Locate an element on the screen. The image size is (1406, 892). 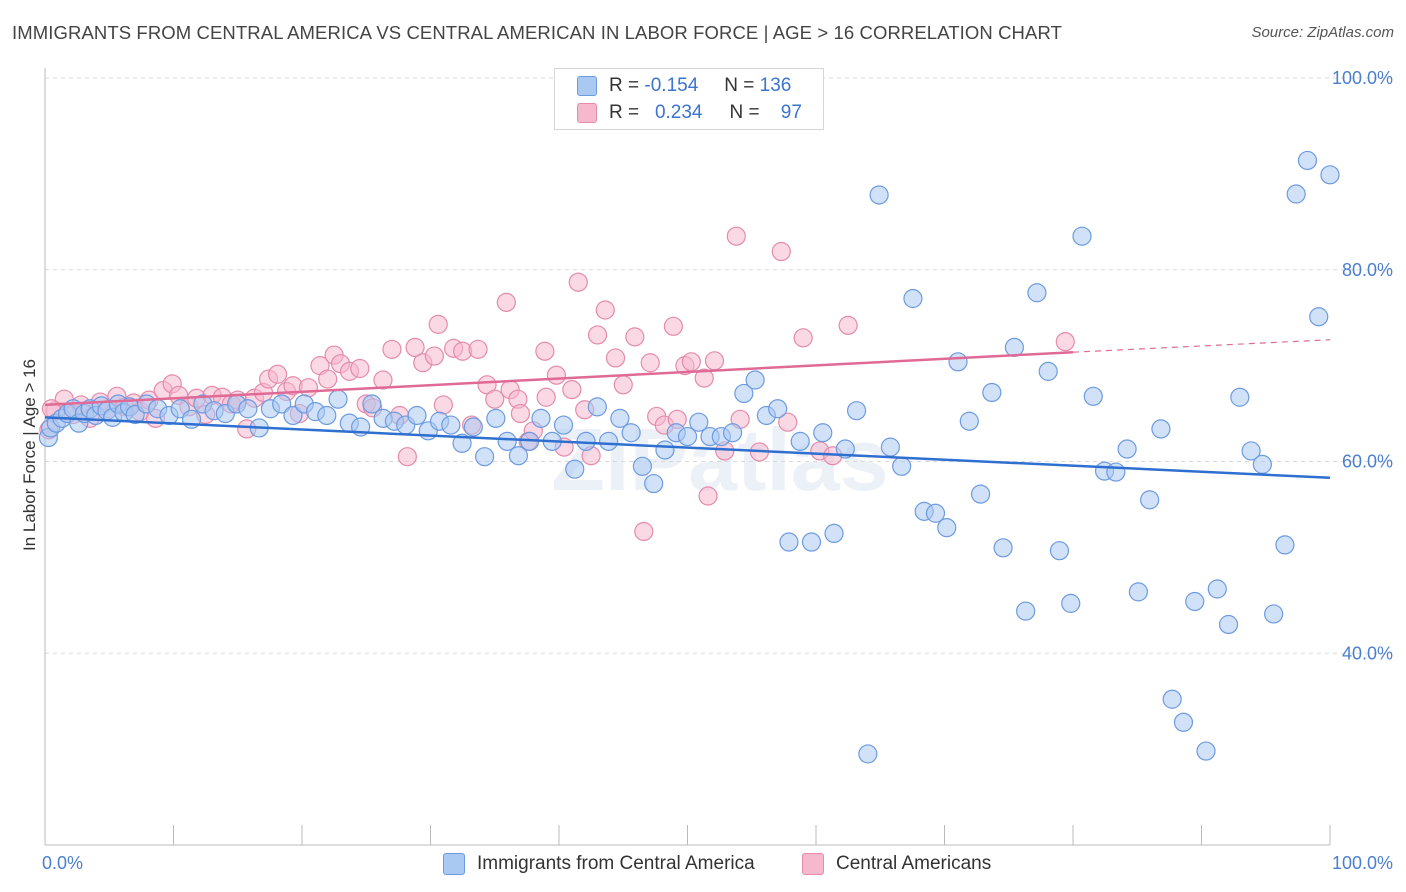
blue-legend-swatch-icon is located at coordinates (454, 864).